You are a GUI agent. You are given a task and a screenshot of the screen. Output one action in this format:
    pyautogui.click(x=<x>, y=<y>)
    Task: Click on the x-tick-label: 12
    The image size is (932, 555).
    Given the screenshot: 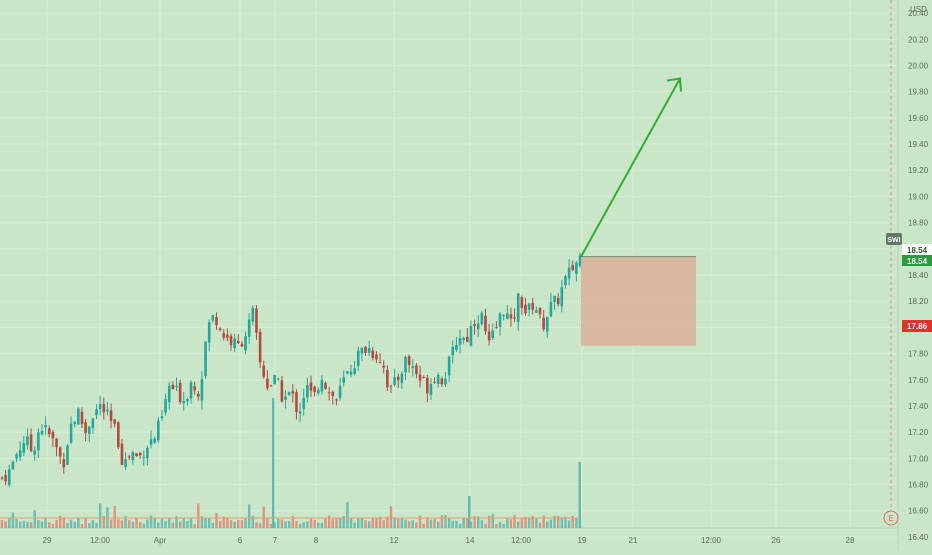 What is the action you would take?
    pyautogui.click(x=394, y=540)
    